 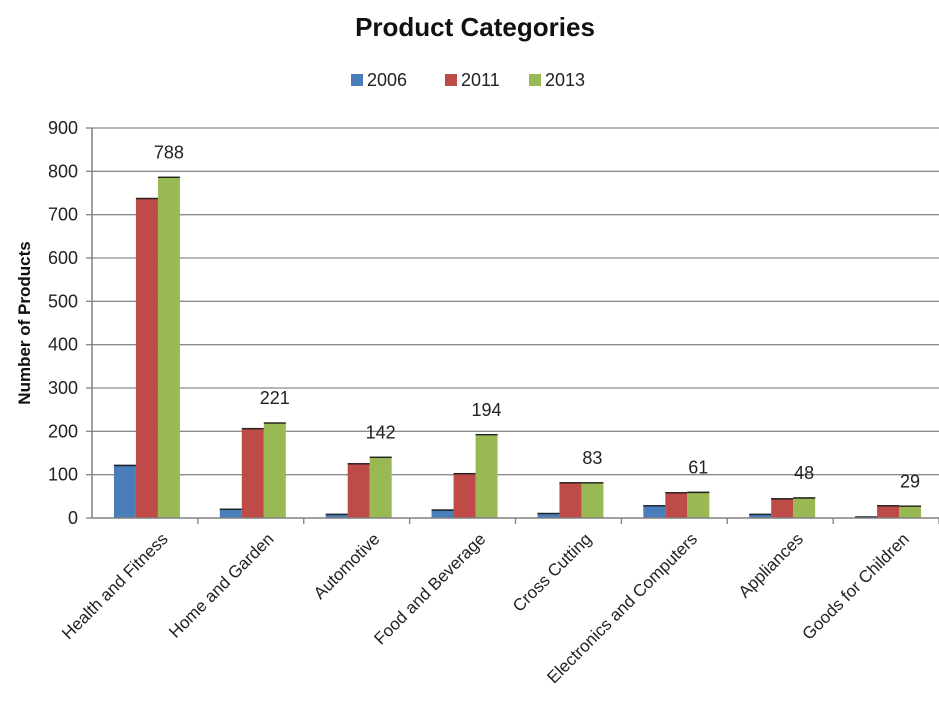 I want to click on y-axis-ticks: 0 100 200 300 400 500 600 700 800 900, so click(x=70, y=323).